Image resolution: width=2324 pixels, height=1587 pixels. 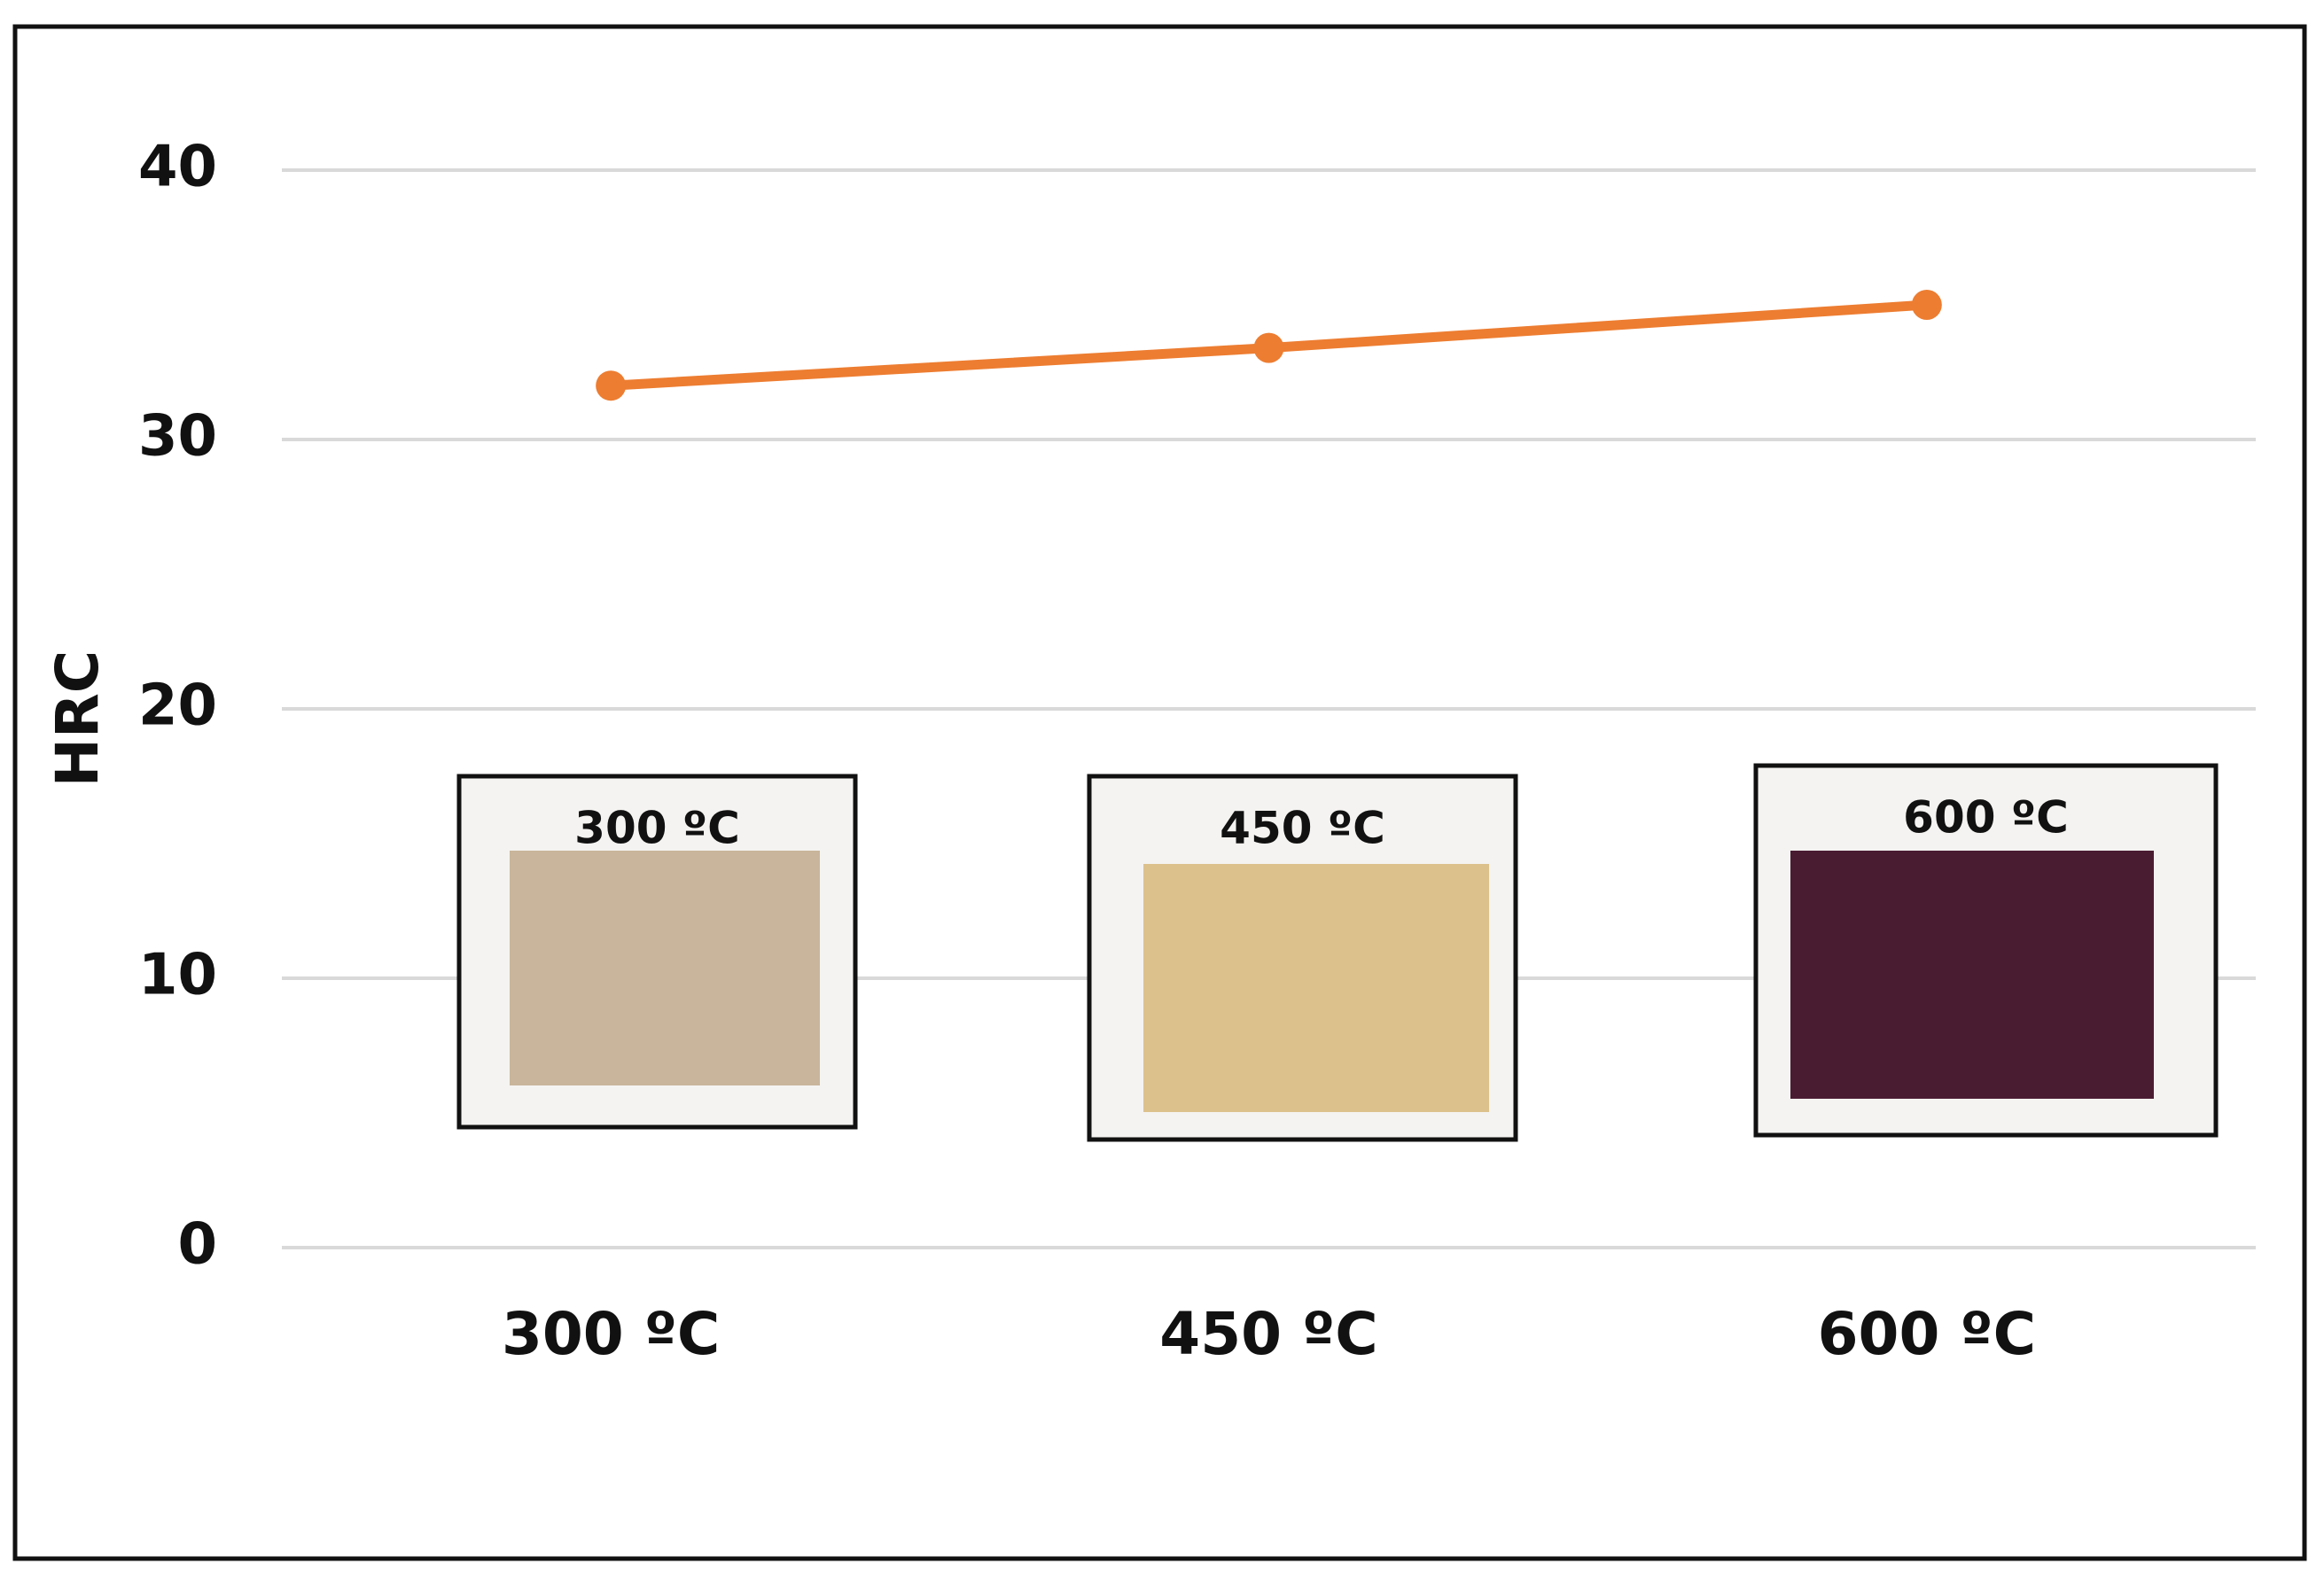 What do you see at coordinates (1268, 1334) in the screenshot?
I see `x-tick-label: 450 ºC` at bounding box center [1268, 1334].